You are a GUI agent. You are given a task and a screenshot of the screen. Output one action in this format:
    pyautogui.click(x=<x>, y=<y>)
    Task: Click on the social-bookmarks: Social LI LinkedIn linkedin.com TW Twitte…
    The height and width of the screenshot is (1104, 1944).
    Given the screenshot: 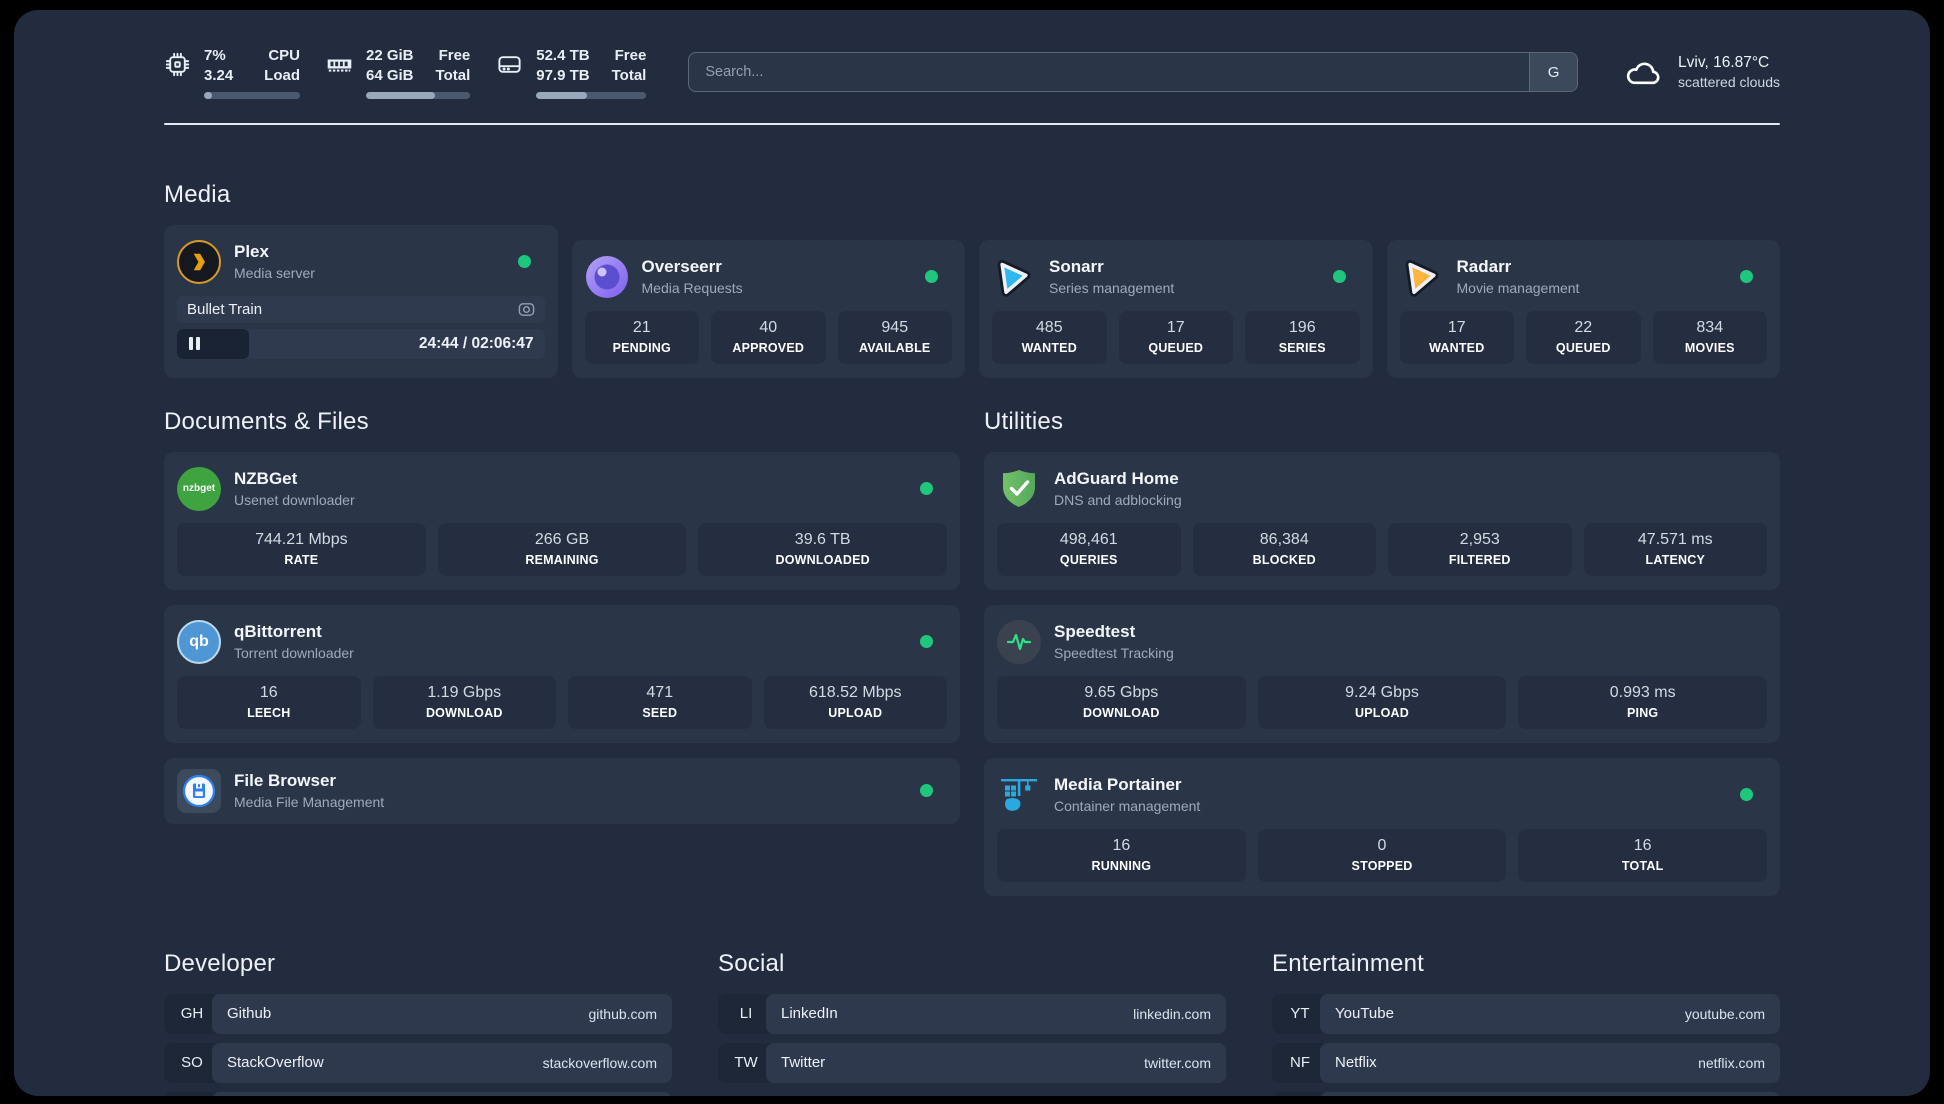 What is the action you would take?
    pyautogui.click(x=972, y=1023)
    